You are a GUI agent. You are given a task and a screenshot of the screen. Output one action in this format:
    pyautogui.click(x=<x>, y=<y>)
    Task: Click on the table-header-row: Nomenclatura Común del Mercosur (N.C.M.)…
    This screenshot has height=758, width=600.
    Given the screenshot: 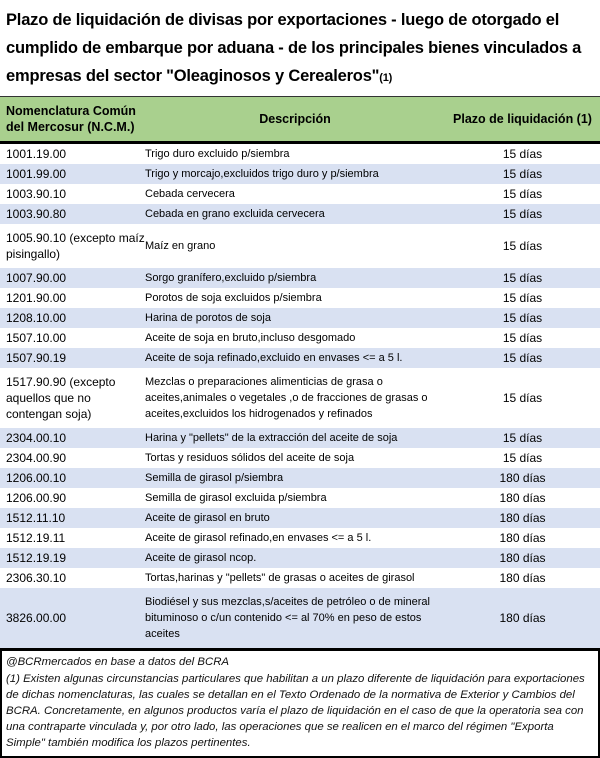 What is the action you would take?
    pyautogui.click(x=300, y=120)
    